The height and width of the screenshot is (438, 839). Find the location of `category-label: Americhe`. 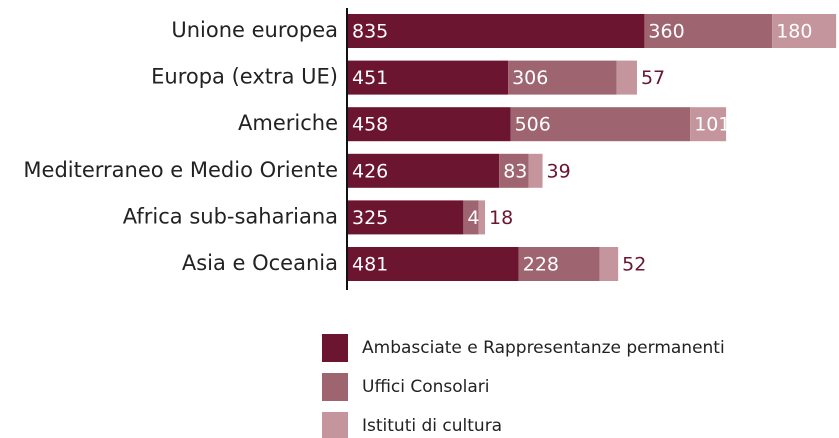

category-label: Americhe is located at coordinates (288, 123).